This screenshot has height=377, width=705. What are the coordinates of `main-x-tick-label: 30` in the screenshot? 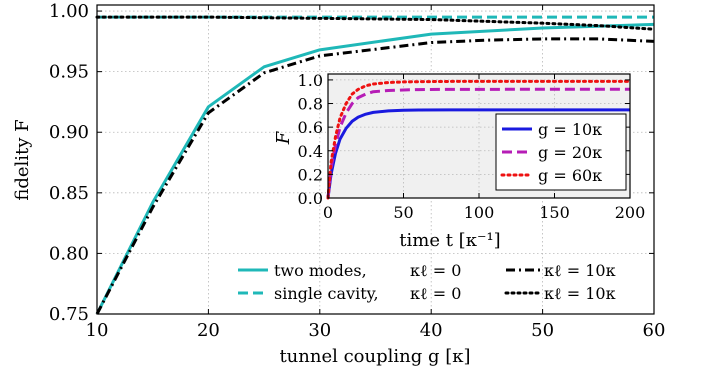 It's located at (319, 330).